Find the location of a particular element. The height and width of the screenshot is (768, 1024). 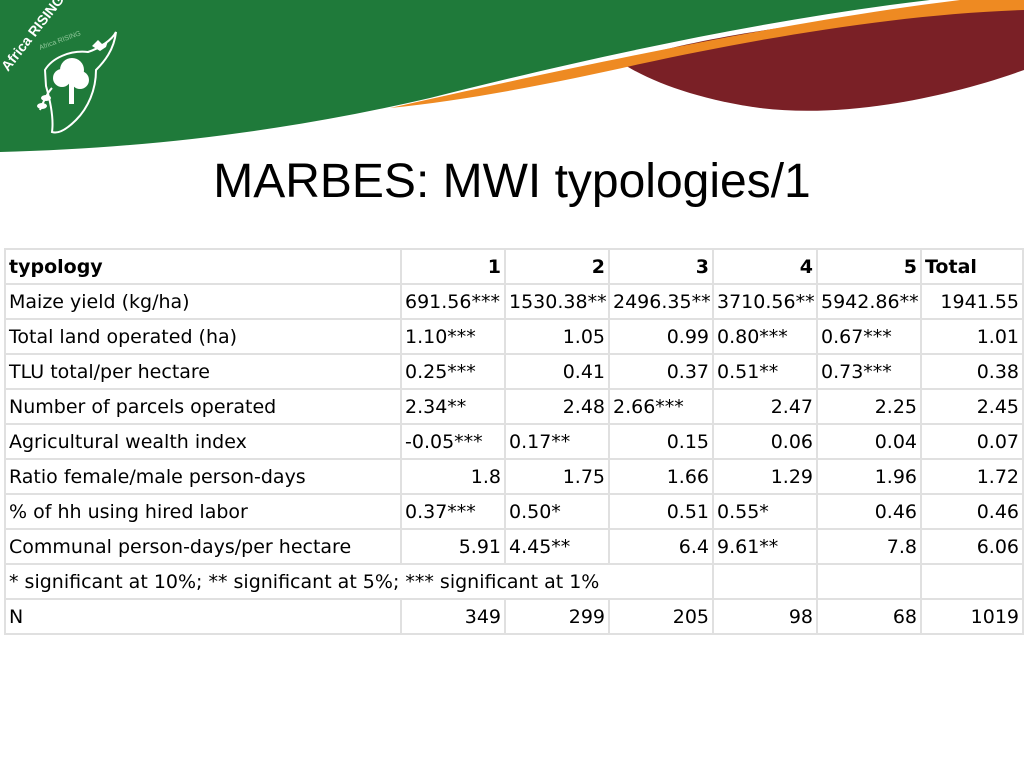

table-cell: 0.06 is located at coordinates (765, 441).